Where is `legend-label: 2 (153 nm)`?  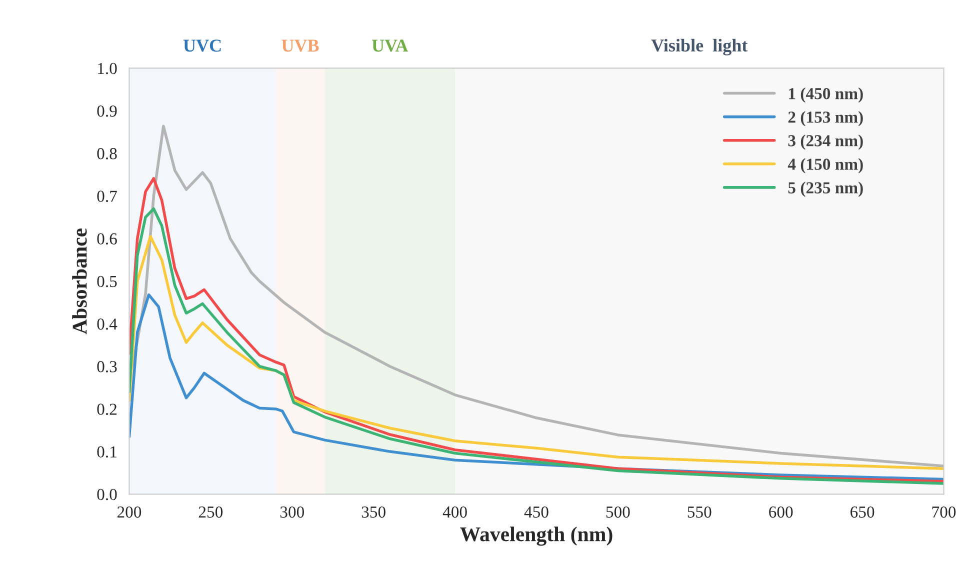
legend-label: 2 (153 nm) is located at coordinates (825, 118).